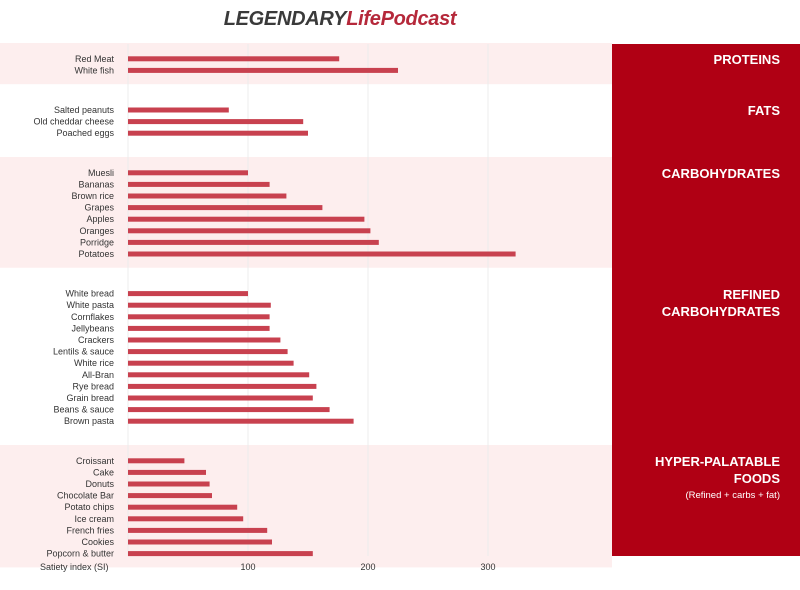 Image resolution: width=800 pixels, height=590 pixels. Describe the element at coordinates (751, 294) in the screenshot. I see `group-title-line: REFINED` at that location.